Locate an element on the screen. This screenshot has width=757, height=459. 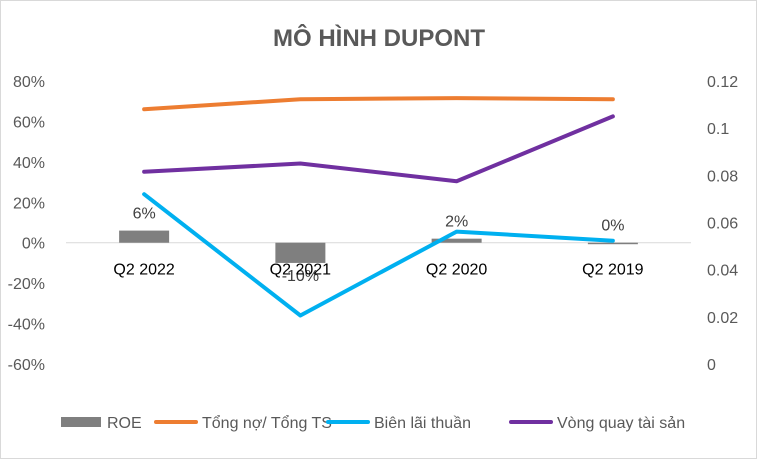
chart-title: MÔ HÌNH DUPONT is located at coordinates (379, 38).